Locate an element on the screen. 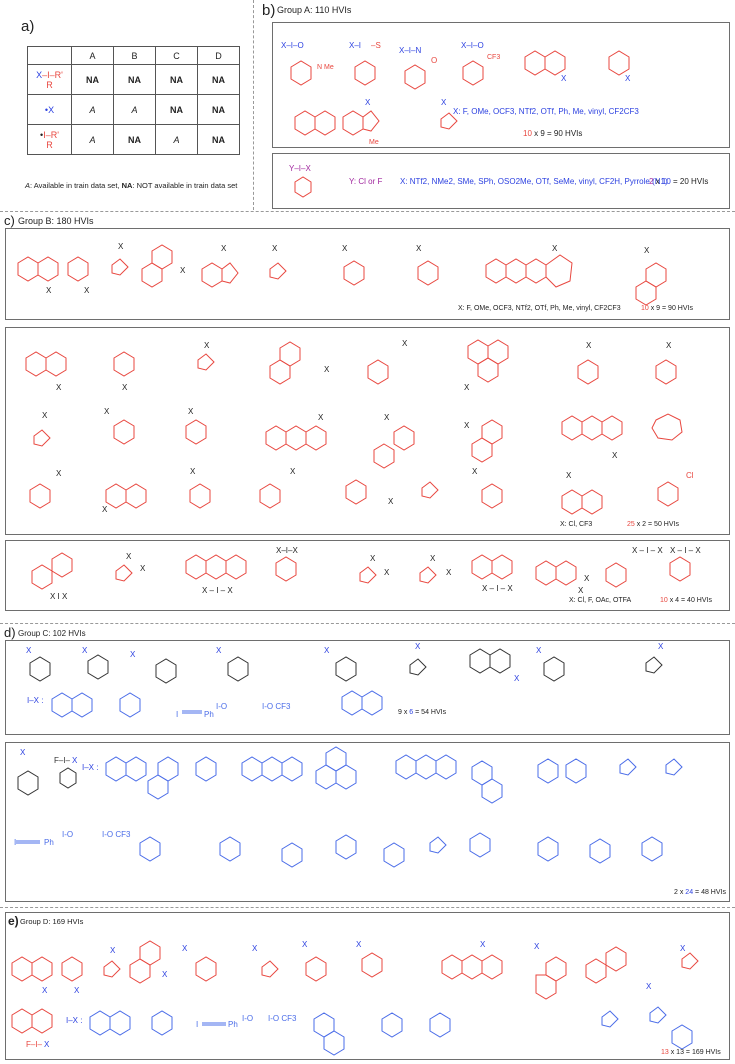 The image size is (735, 1064). row-label-x: •X is located at coordinates (49, 109).